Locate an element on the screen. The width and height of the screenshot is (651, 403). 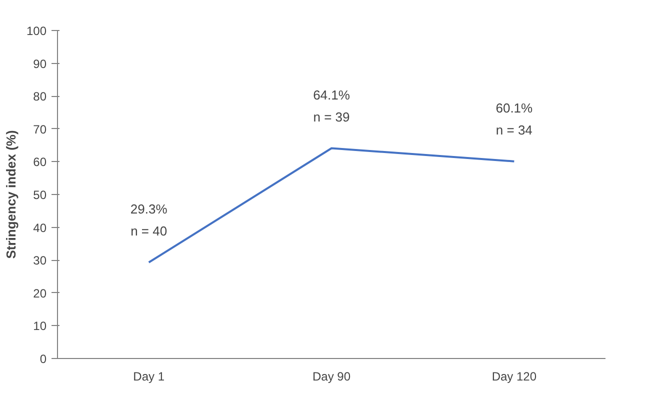
y-tick-label: 60 is located at coordinates (40, 162).